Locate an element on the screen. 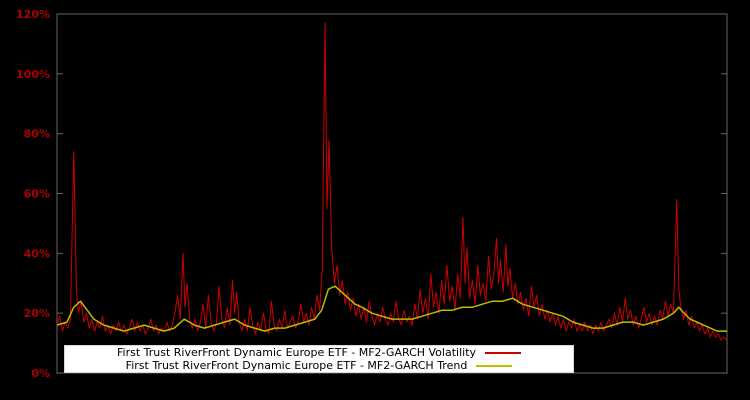 This screenshot has height=400, width=750. y-tick-label: 100% is located at coordinates (33, 74).